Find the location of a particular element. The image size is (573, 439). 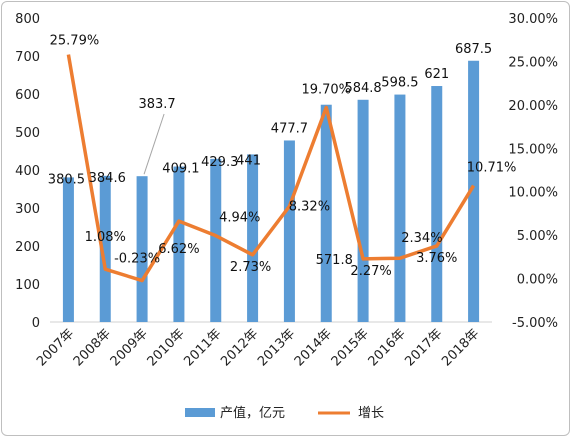

y-left-tick-label: 300 is located at coordinates (27, 209).